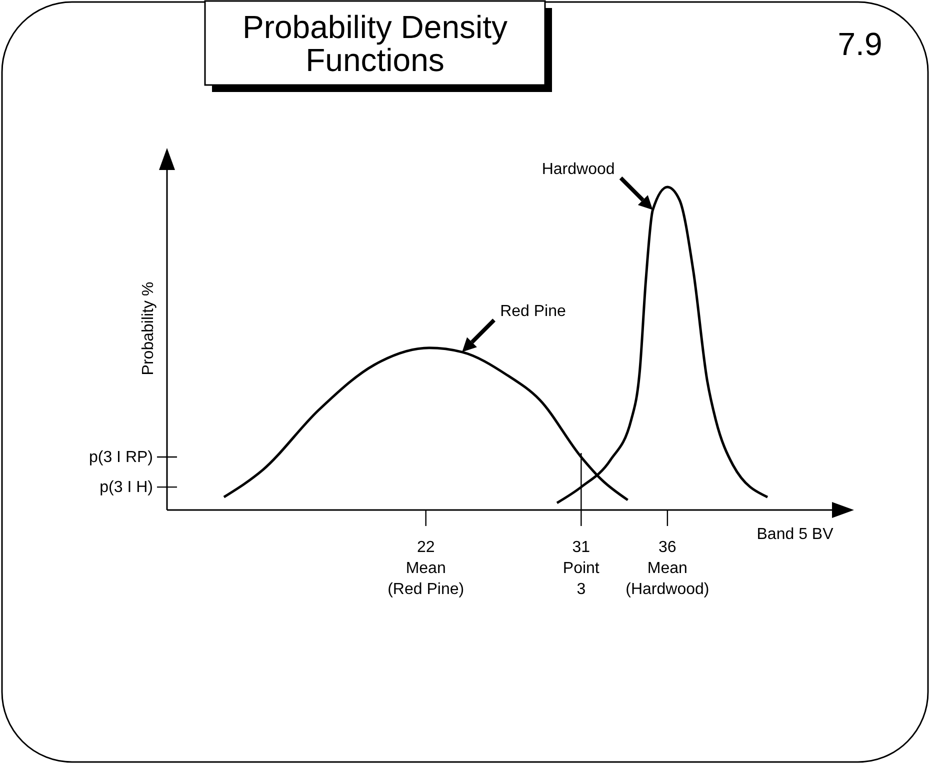  I want to click on ref-line-label: p(3 I H), so click(126, 487).